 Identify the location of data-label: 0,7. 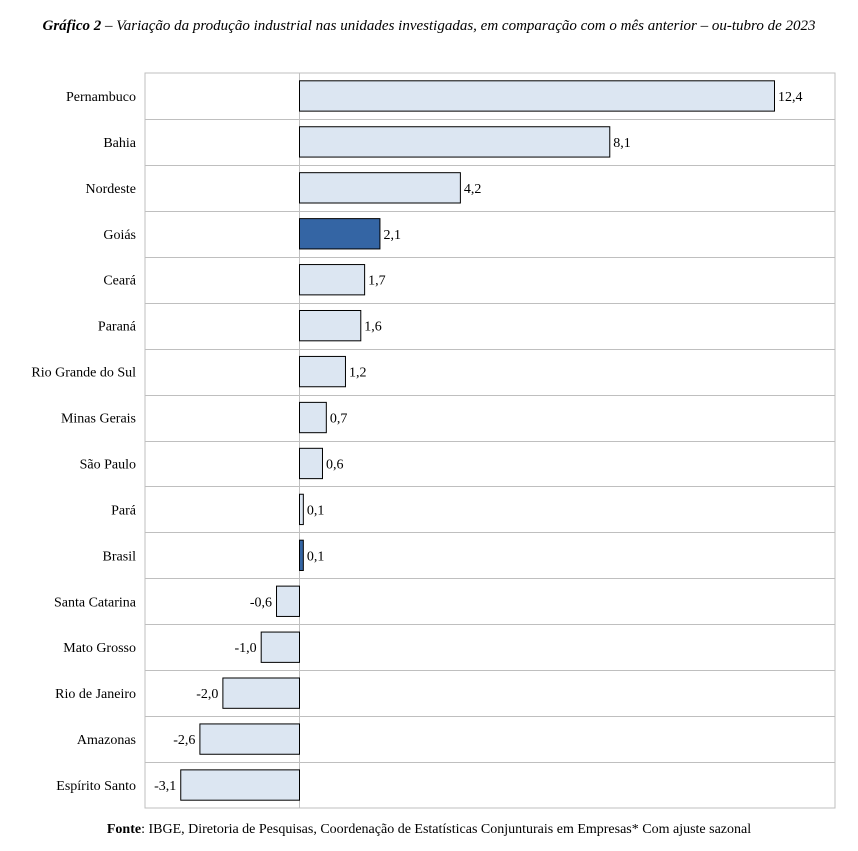
(339, 419).